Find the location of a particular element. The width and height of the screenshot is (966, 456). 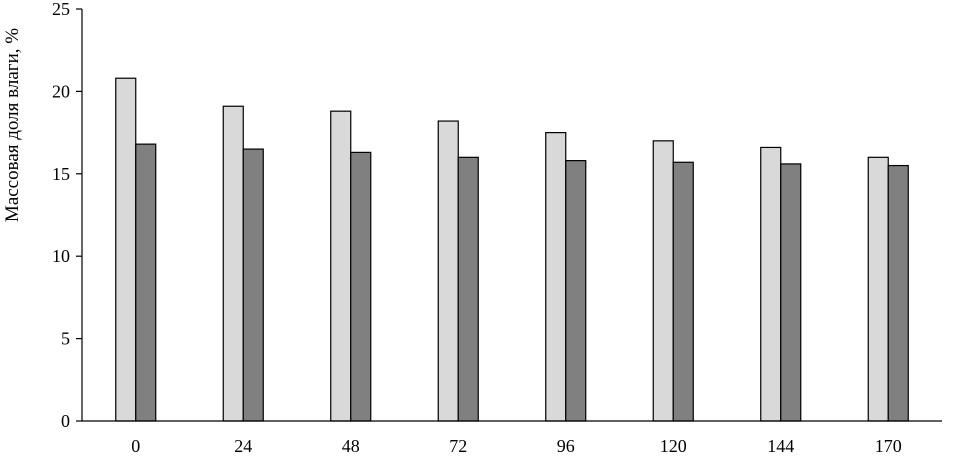

x-tick-label: 24 is located at coordinates (243, 446).